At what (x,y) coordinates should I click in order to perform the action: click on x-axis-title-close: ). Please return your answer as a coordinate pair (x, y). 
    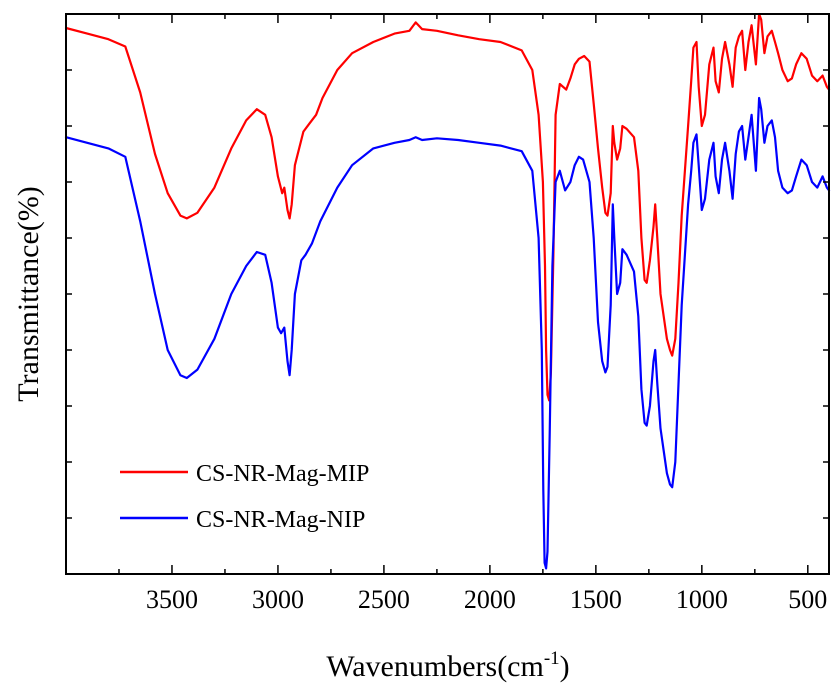
    Looking at the image, I should click on (565, 666).